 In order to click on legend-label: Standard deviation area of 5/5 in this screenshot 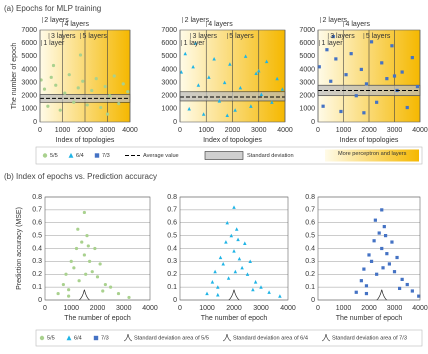, I will do `click(171, 338)`.